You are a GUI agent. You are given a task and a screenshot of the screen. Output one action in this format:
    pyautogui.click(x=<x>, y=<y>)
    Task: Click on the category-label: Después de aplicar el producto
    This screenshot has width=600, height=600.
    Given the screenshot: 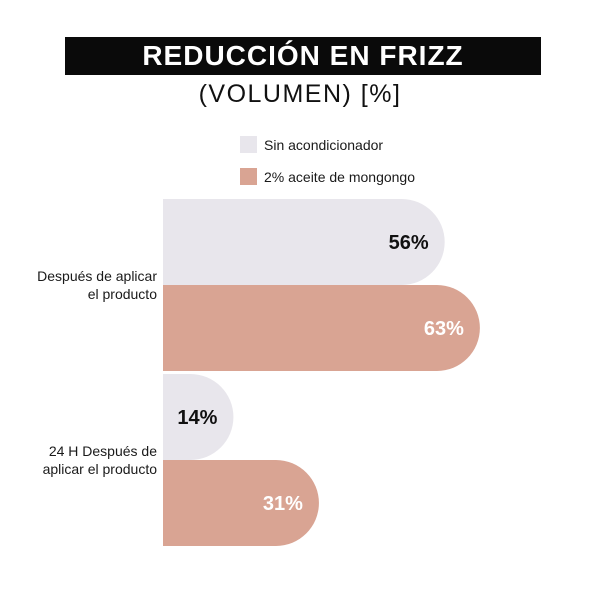 What is the action you would take?
    pyautogui.click(x=97, y=285)
    